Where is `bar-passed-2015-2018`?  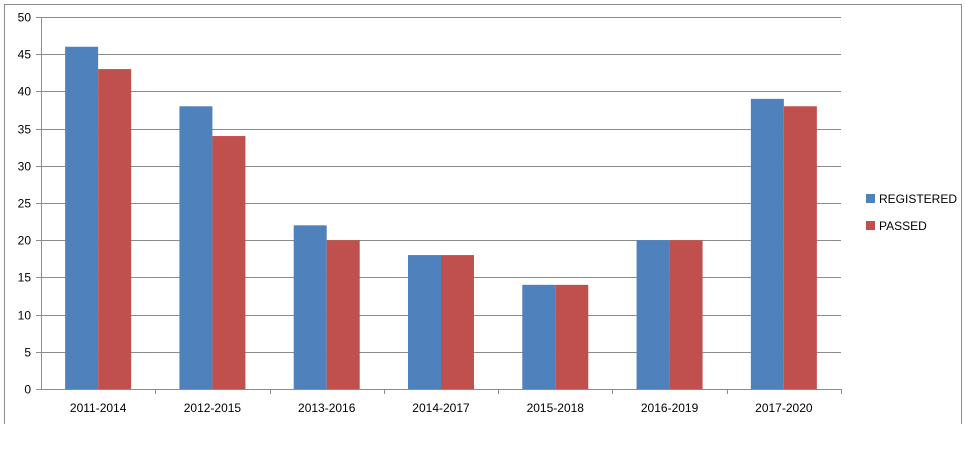 bar-passed-2015-2018 is located at coordinates (572, 336).